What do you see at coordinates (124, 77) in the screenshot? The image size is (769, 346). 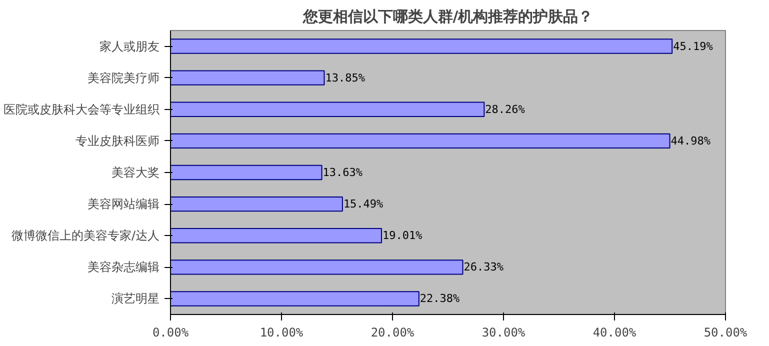 I see `y-tick-label: 美容院美疗师` at bounding box center [124, 77].